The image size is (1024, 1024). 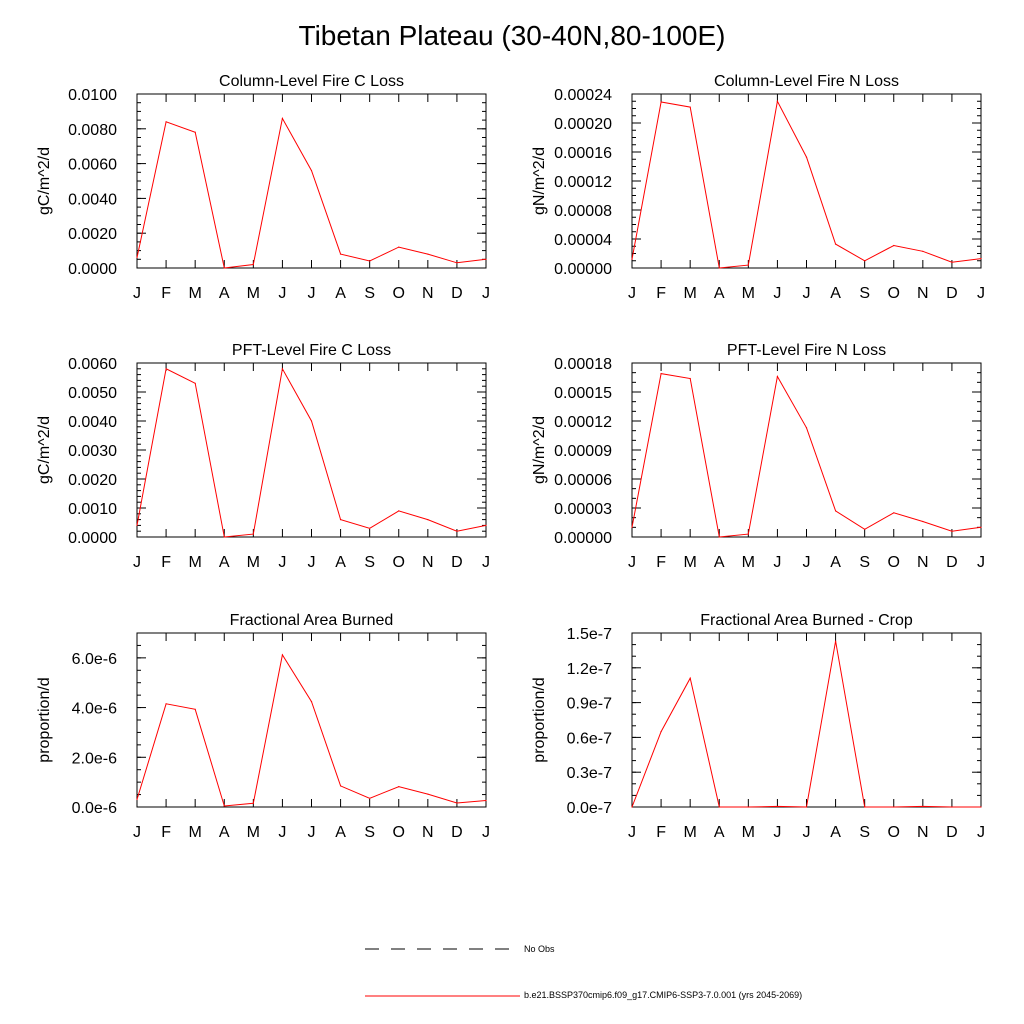 I want to click on chart-5-xtick-label: A, so click(x=224, y=832).